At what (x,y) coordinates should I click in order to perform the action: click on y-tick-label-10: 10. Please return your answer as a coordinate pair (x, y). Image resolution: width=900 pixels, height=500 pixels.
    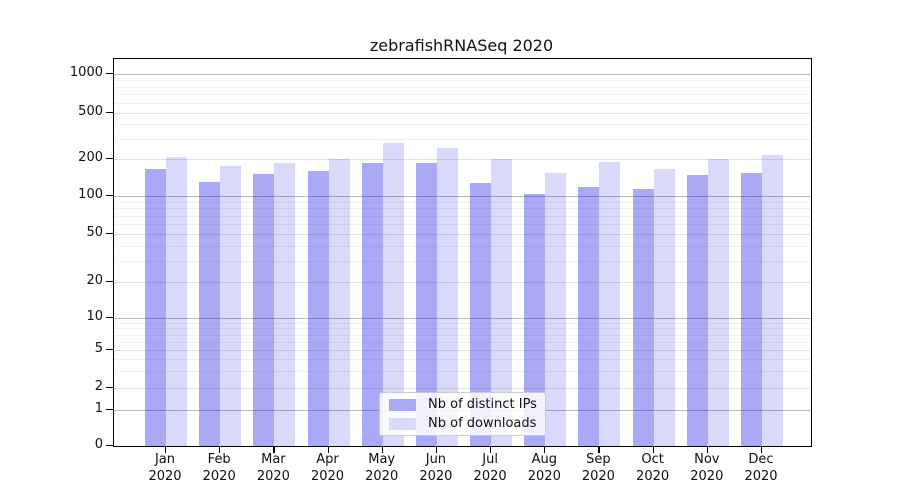
    Looking at the image, I should click on (94, 316).